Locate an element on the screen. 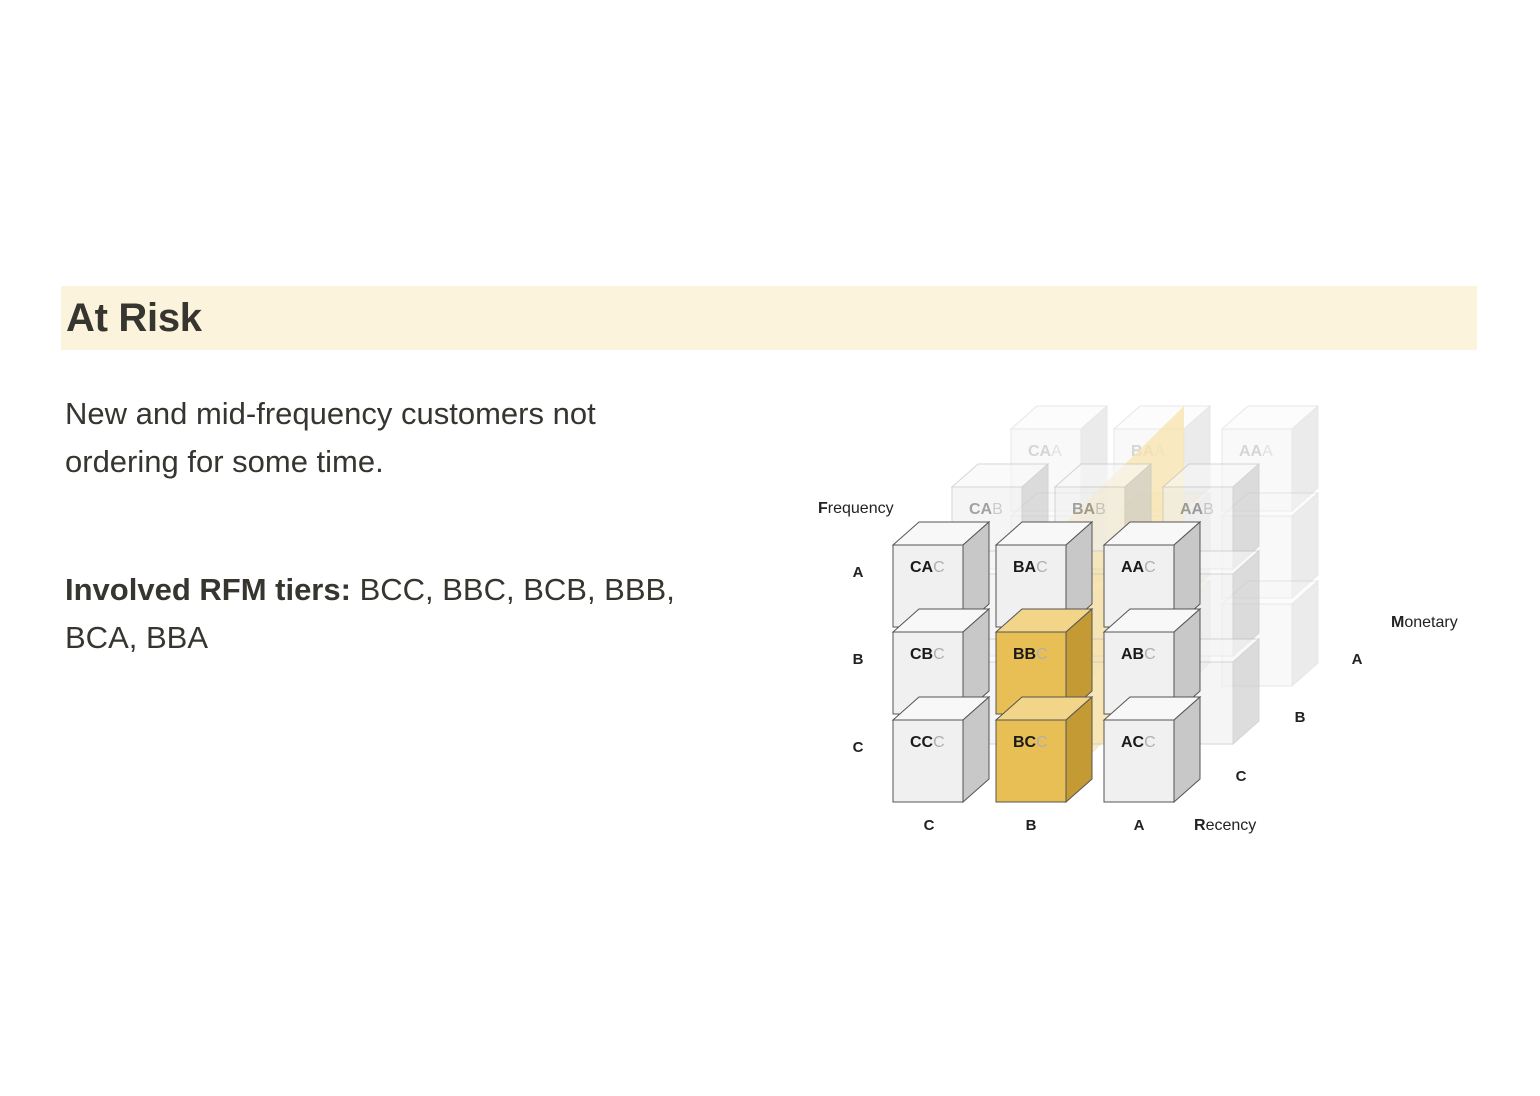  cube-acc: ACC is located at coordinates (1152, 749).